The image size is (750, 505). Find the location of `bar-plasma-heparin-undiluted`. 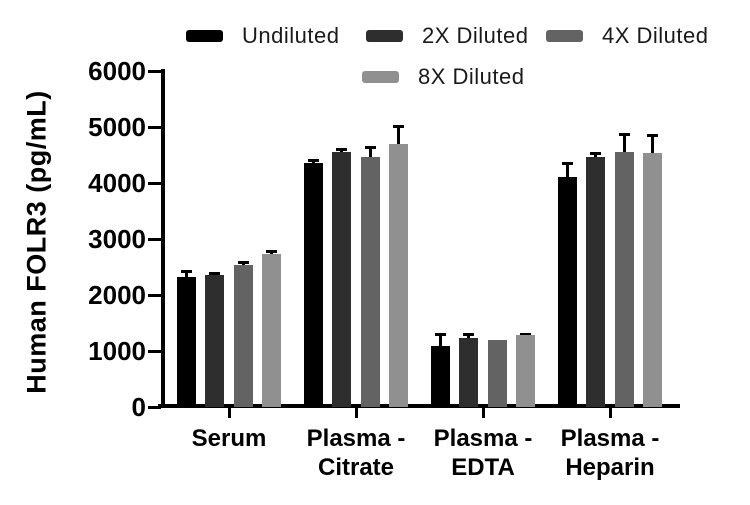

bar-plasma-heparin-undiluted is located at coordinates (567, 292).